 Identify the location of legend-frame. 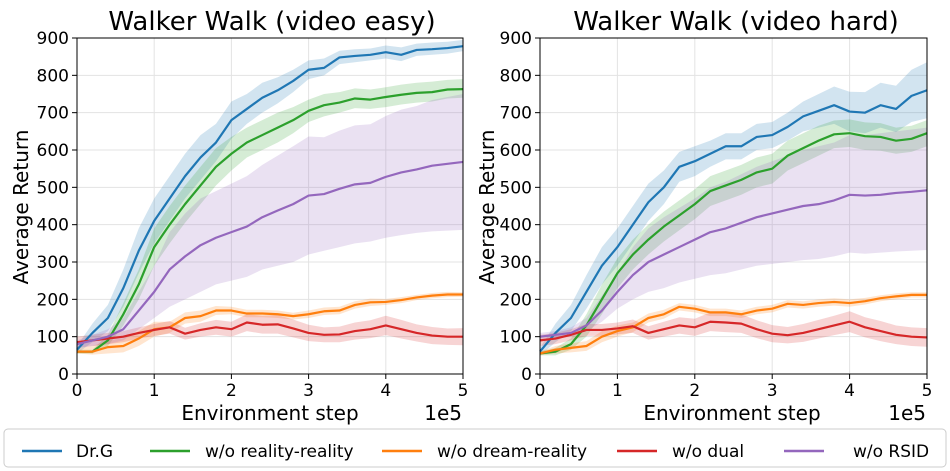
(475, 448).